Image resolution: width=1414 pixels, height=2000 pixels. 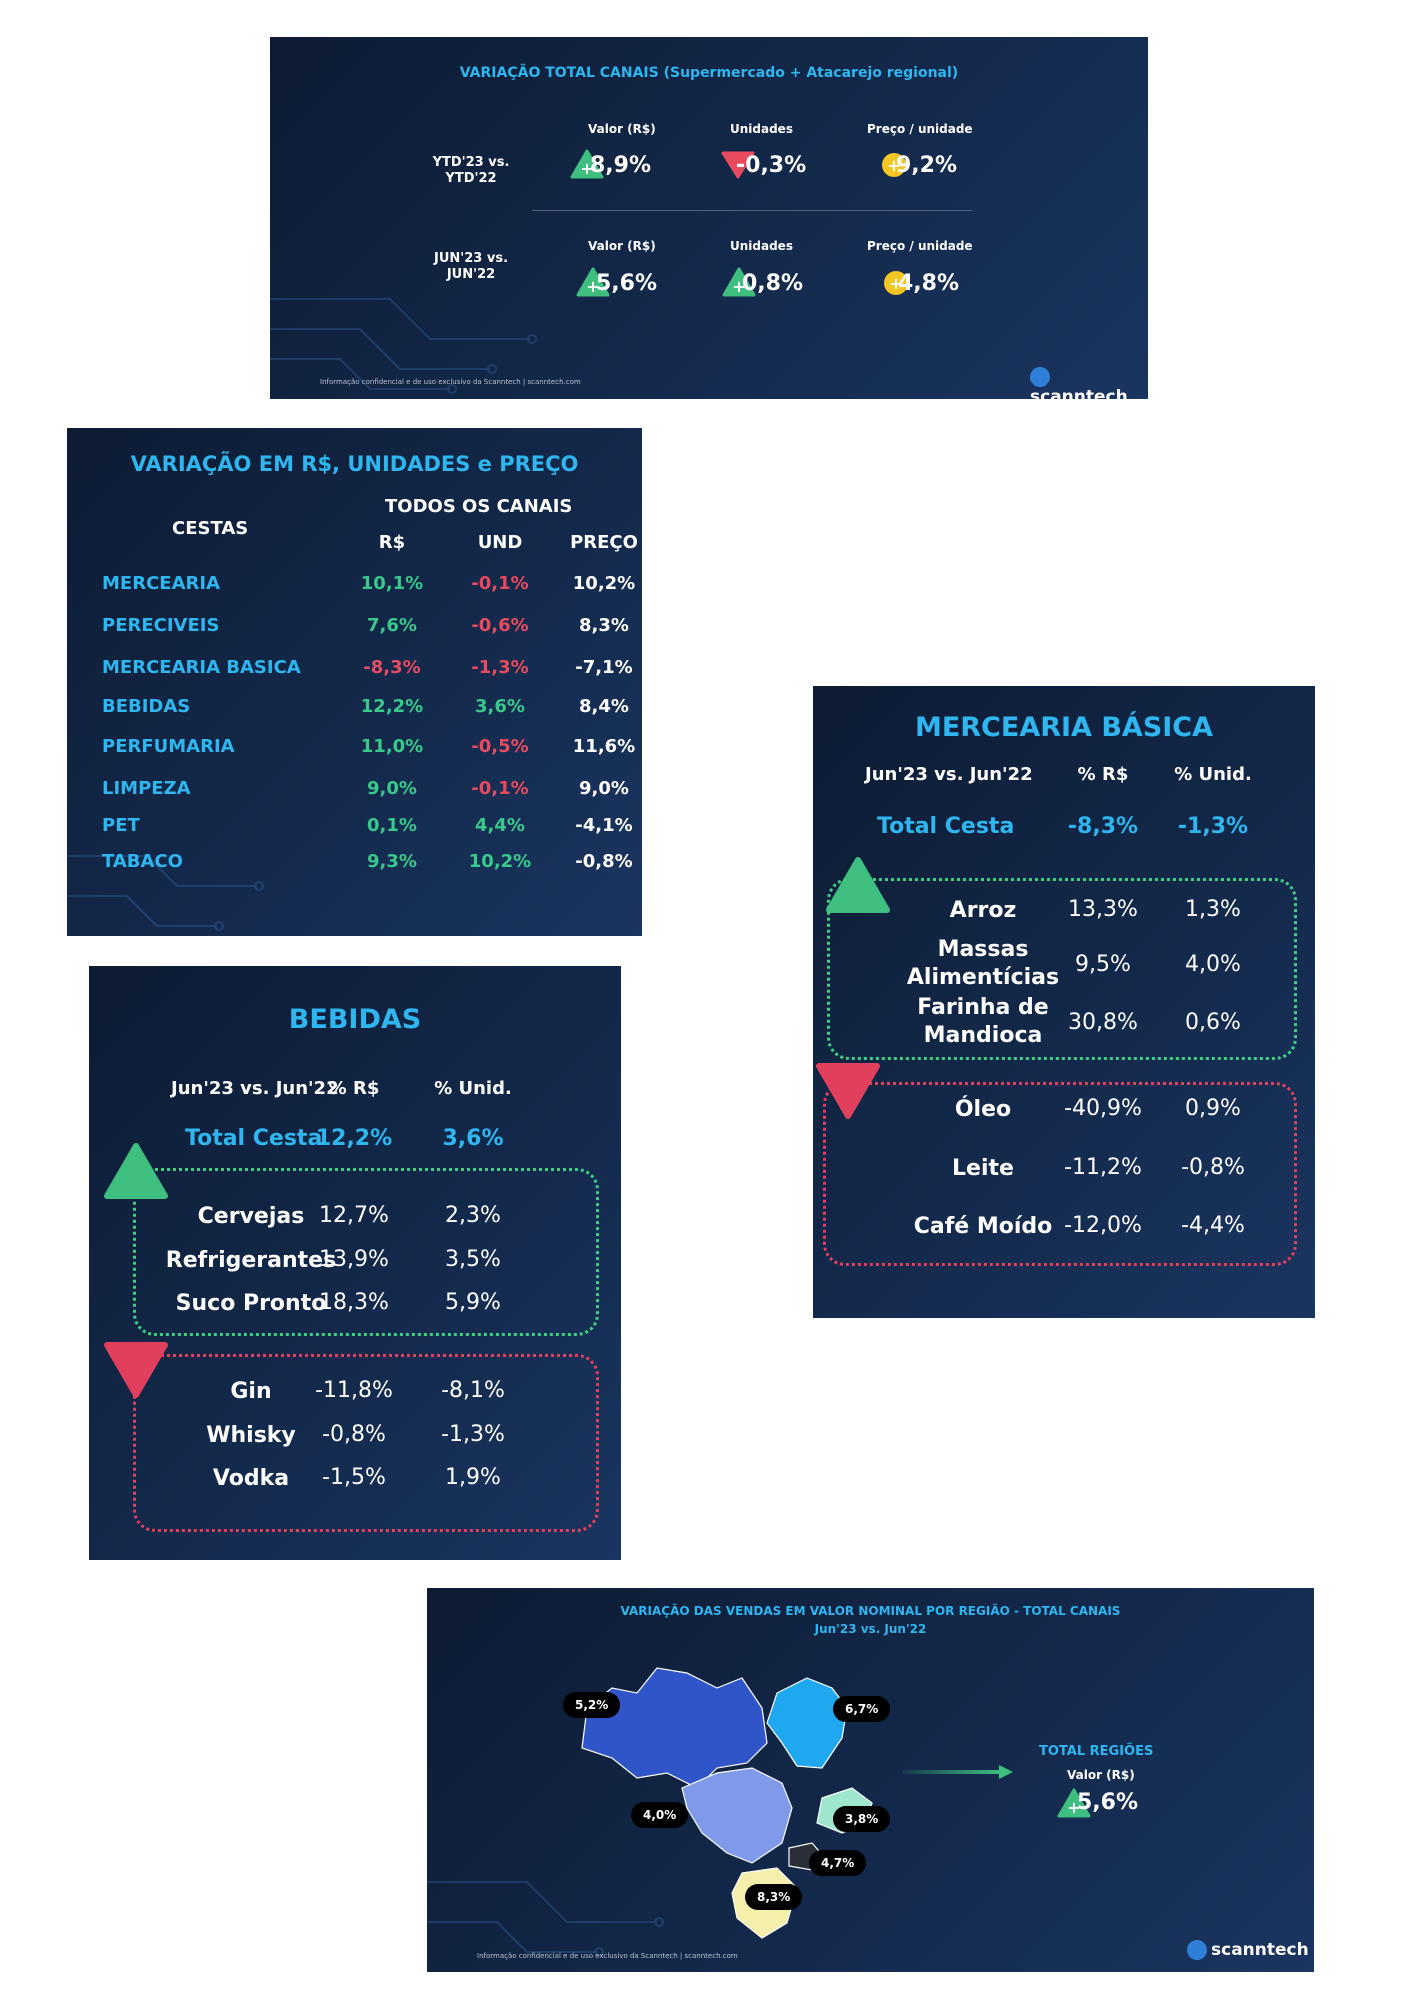 I want to click on circuit-decoration, so click(x=403, y=346).